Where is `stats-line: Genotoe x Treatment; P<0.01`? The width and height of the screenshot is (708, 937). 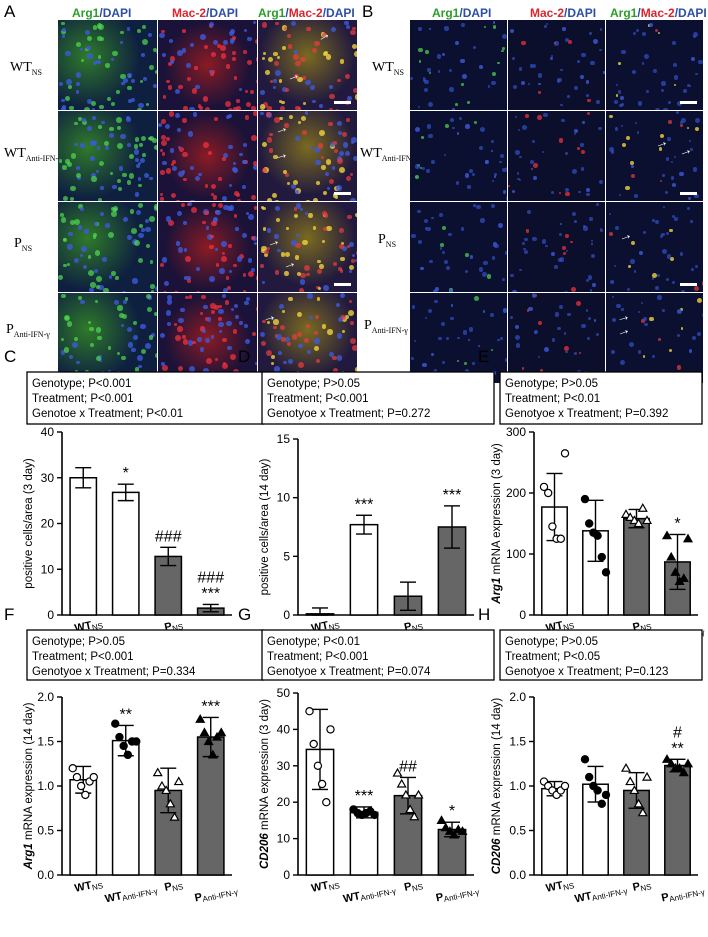 stats-line: Genotoe x Treatment; P<0.01 is located at coordinates (107, 414).